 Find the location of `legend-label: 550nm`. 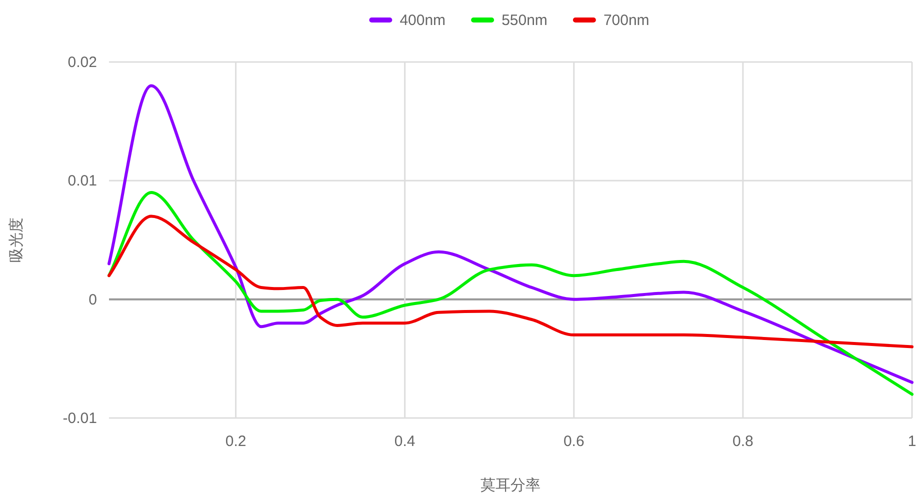

legend-label: 550nm is located at coordinates (525, 20).